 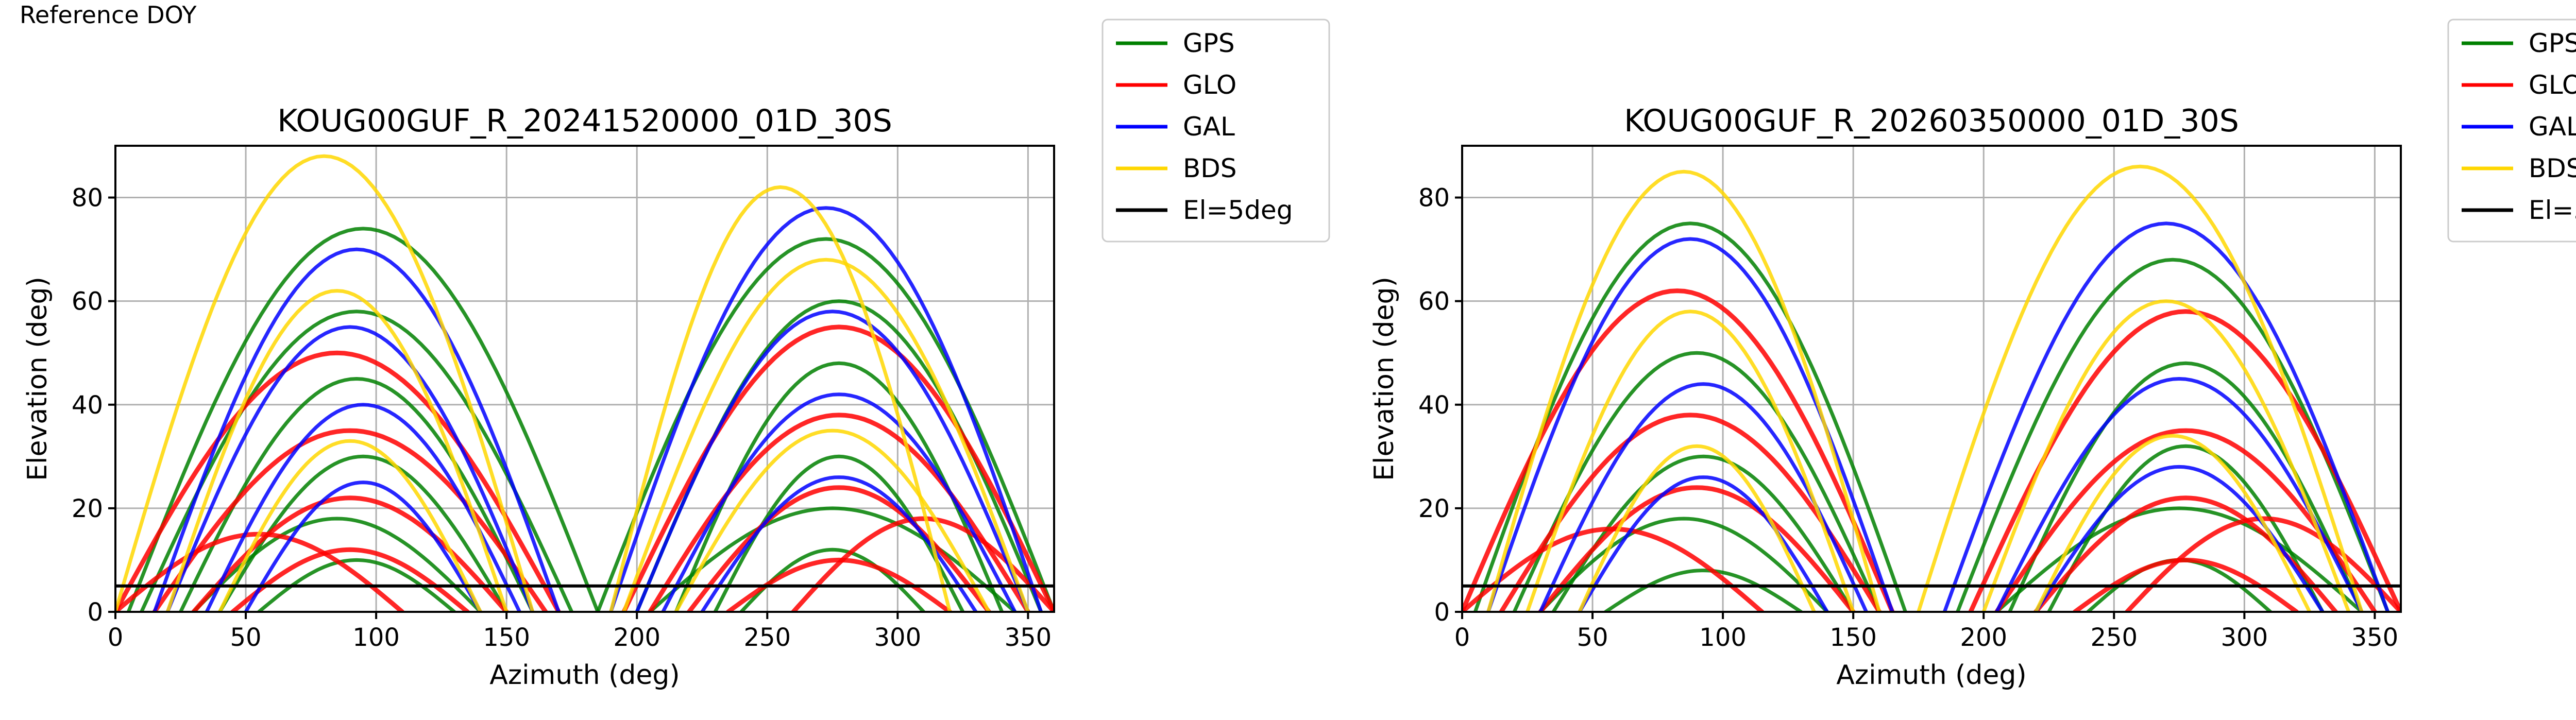 I want to click on chart-title: KOUG00GUF_R_20260350000_01D_30S, so click(x=1931, y=121).